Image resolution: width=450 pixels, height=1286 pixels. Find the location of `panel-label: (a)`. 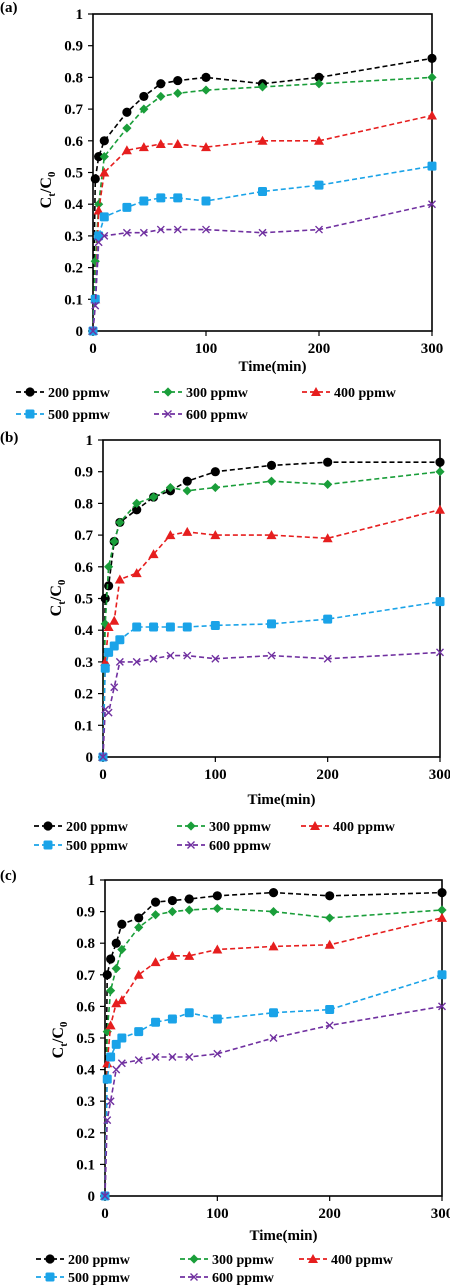

panel-label: (a) is located at coordinates (9, 8).